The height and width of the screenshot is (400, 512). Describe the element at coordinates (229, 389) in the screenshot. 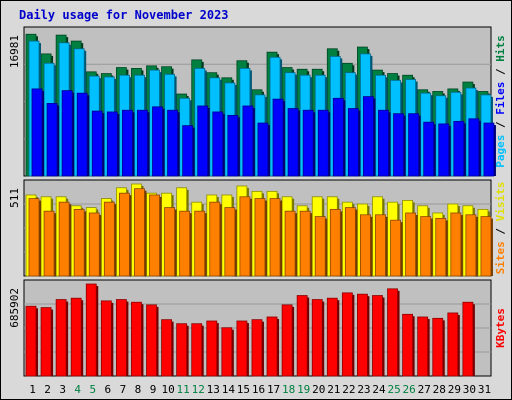

I see `x-tick-label: 14` at that location.